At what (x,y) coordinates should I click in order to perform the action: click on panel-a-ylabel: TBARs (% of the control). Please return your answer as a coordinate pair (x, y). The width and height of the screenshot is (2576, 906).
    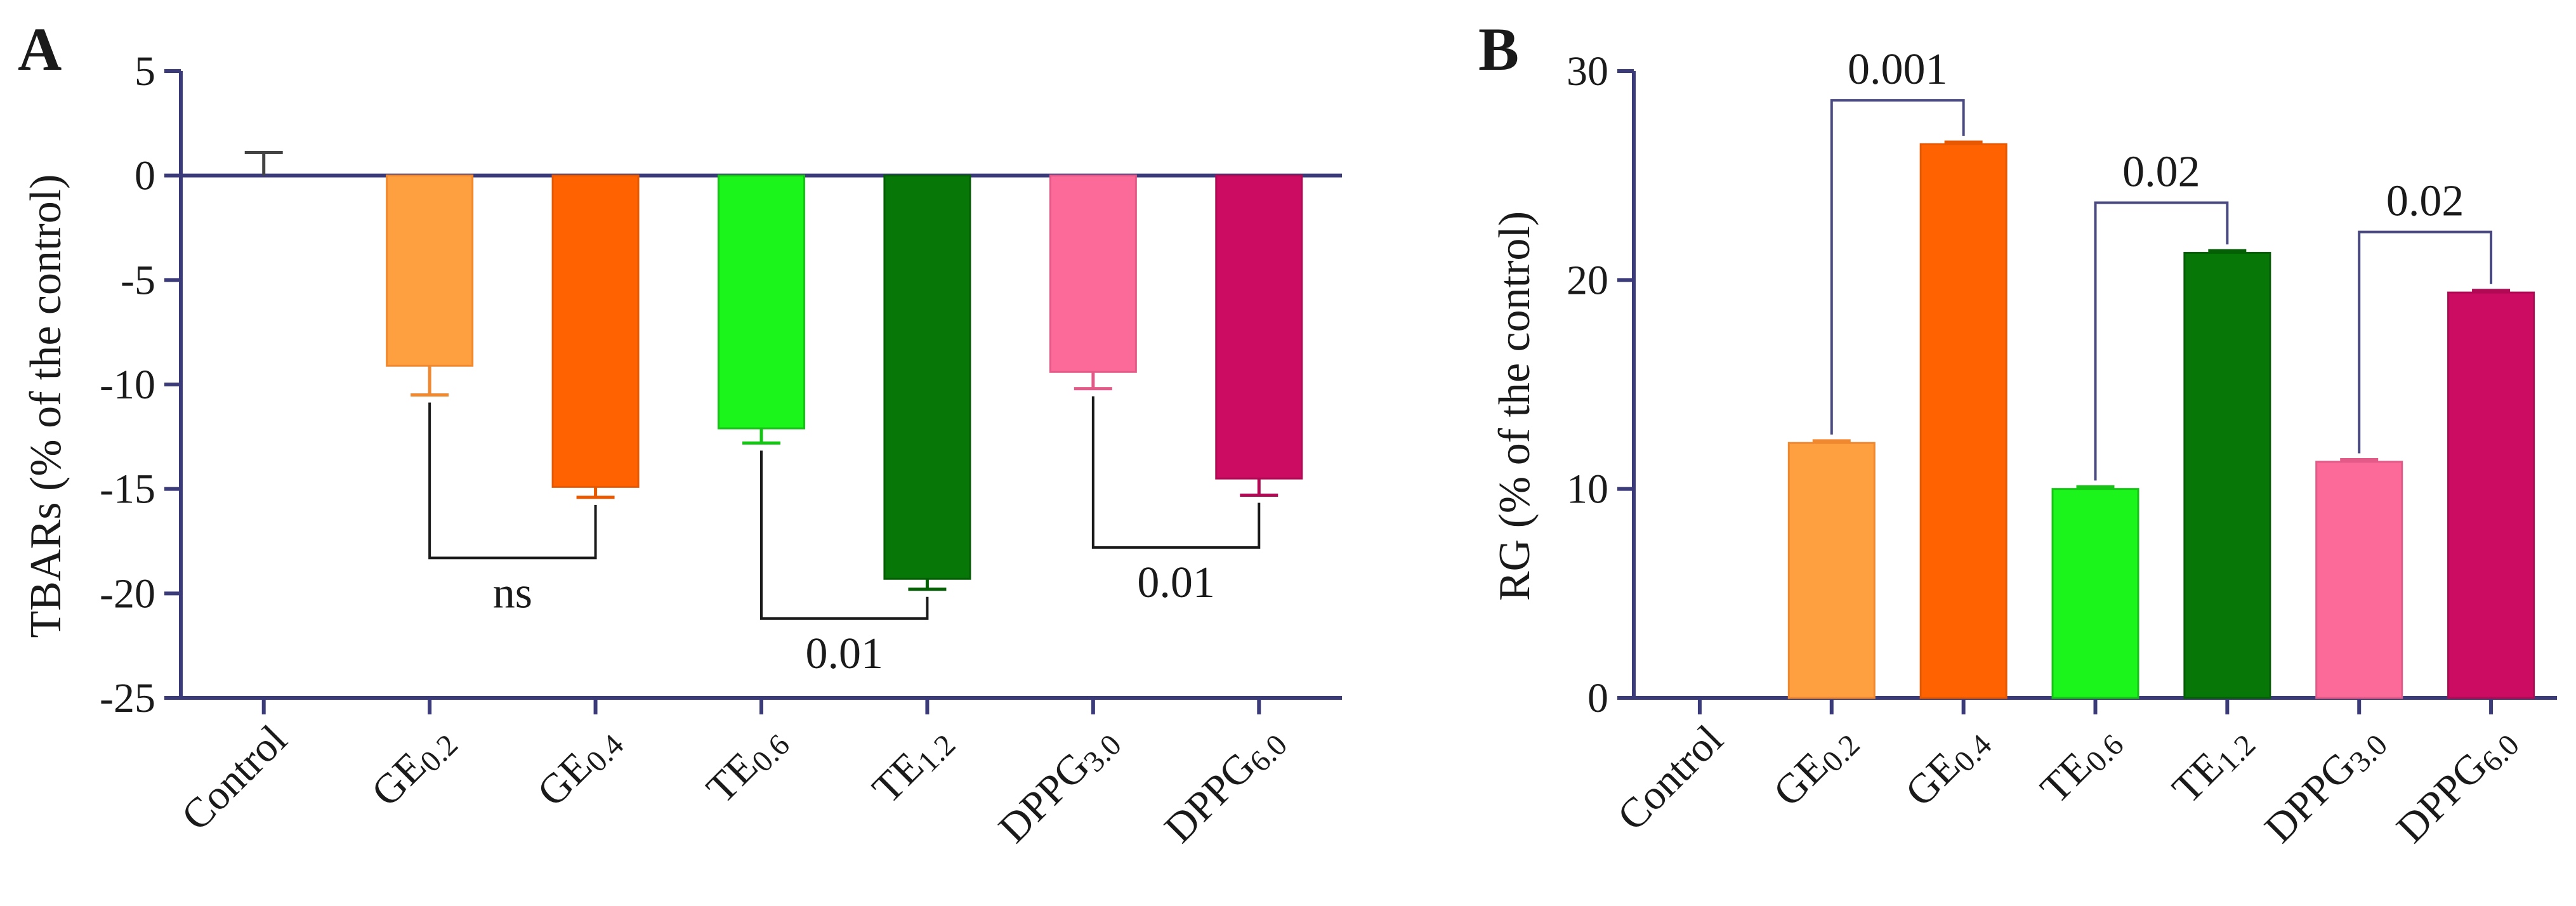
    Looking at the image, I should click on (46, 406).